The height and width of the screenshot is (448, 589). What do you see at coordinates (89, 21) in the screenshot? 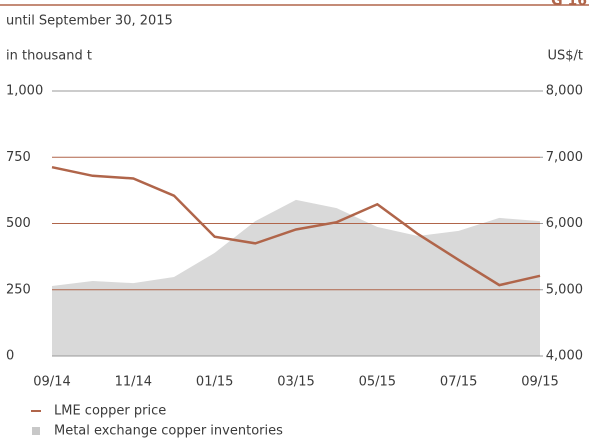
I see `subtitle: until September 30, 2015` at bounding box center [89, 21].